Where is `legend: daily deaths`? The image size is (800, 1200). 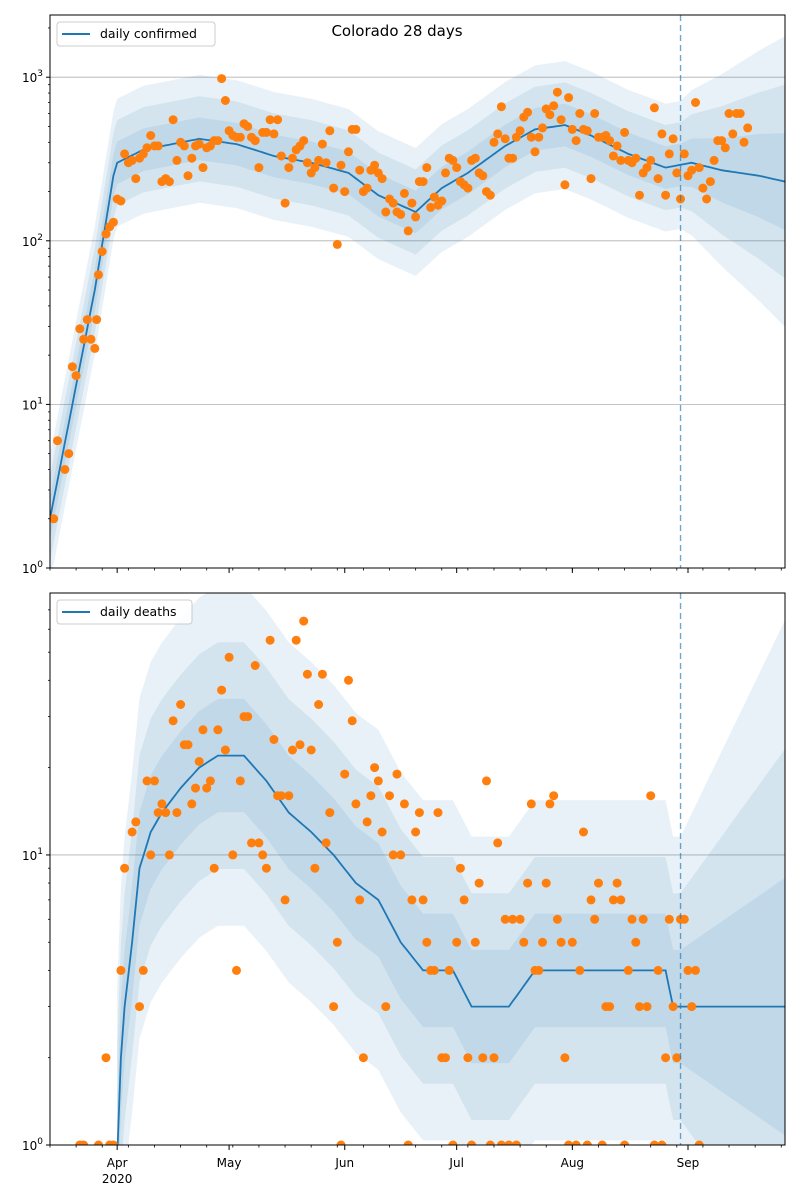
legend: daily deaths is located at coordinates (124, 612).